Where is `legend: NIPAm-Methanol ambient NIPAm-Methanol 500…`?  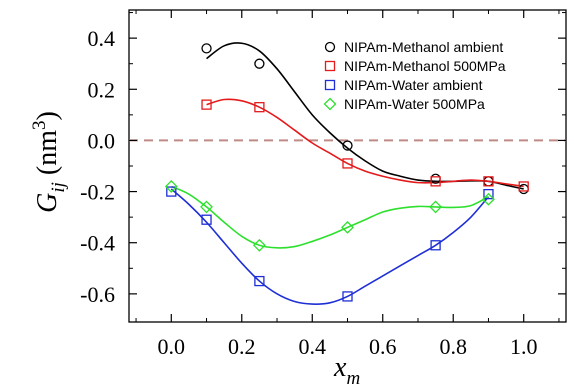
legend: NIPAm-Methanol ambient NIPAm-Methanol 500… is located at coordinates (414, 75).